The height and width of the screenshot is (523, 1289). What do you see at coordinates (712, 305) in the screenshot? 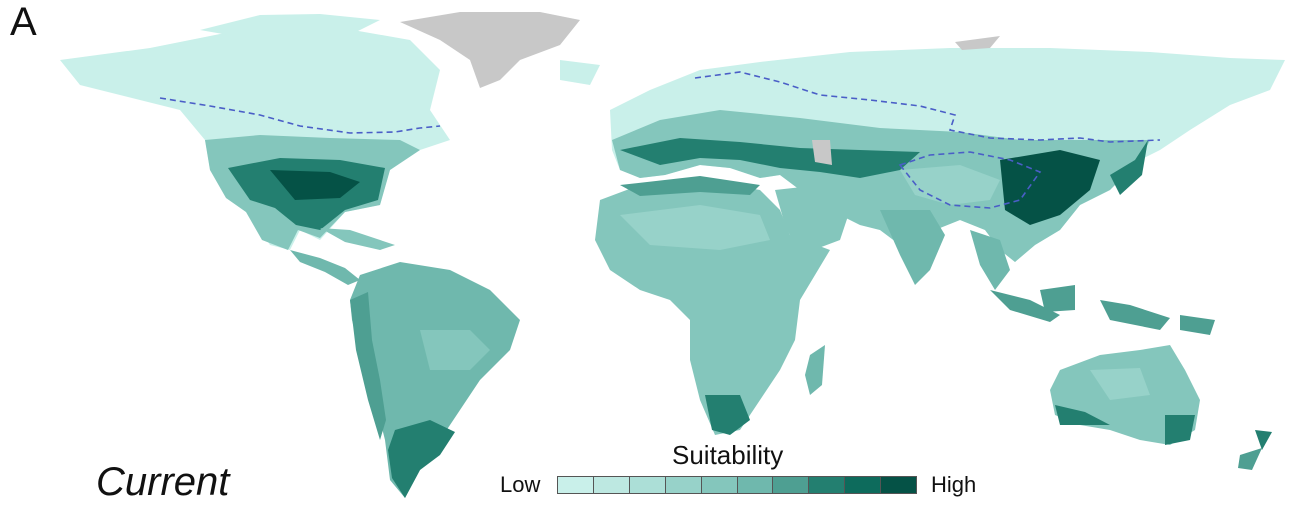
I see `africa` at bounding box center [712, 305].